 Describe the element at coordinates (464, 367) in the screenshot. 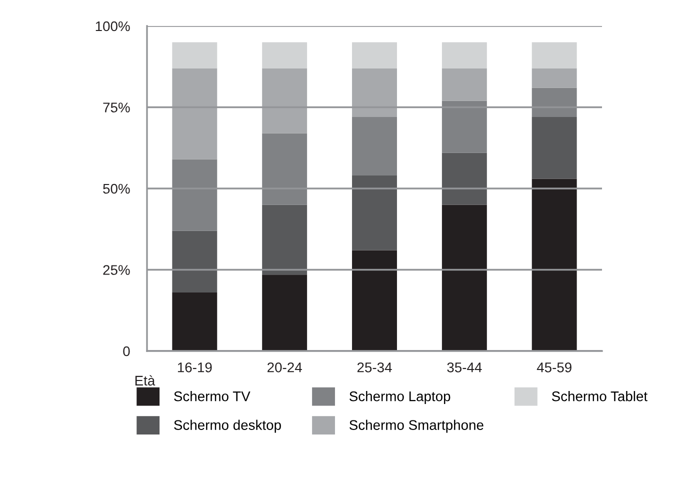

I see `x-tick-label: 35-44` at that location.